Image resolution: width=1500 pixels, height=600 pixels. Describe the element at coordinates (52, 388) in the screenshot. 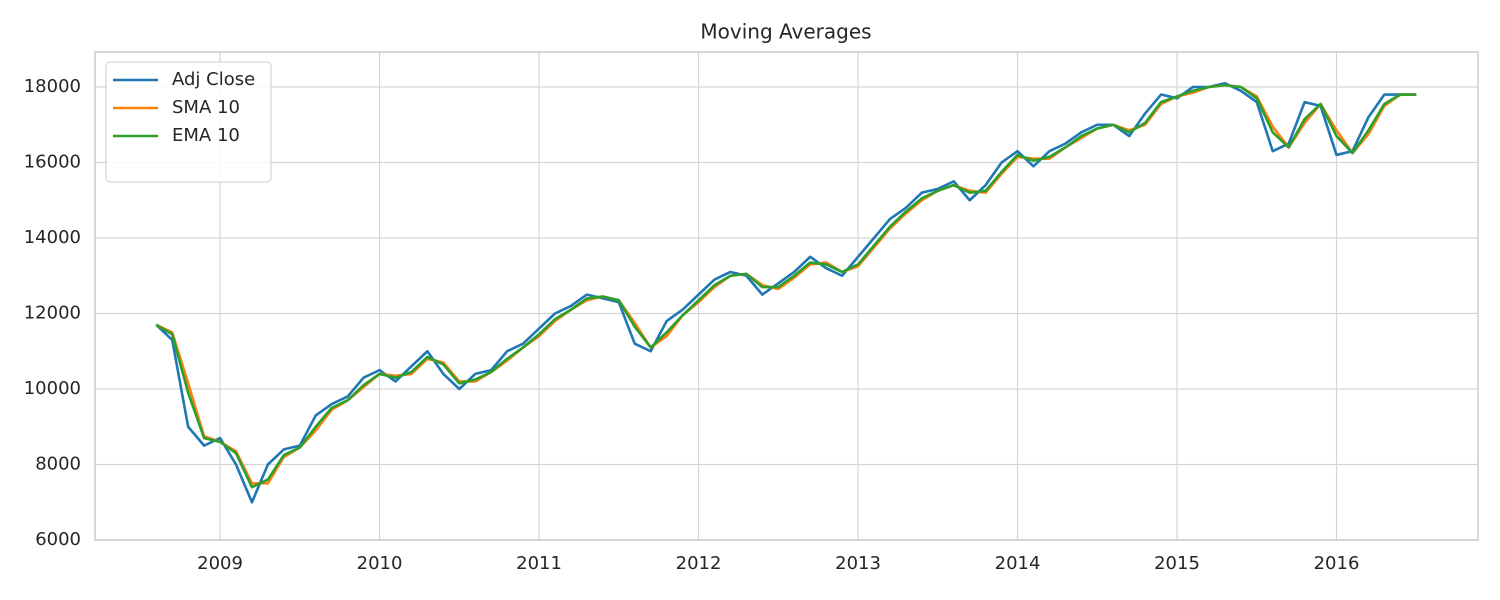

I see `y-tick-label: 10000` at that location.